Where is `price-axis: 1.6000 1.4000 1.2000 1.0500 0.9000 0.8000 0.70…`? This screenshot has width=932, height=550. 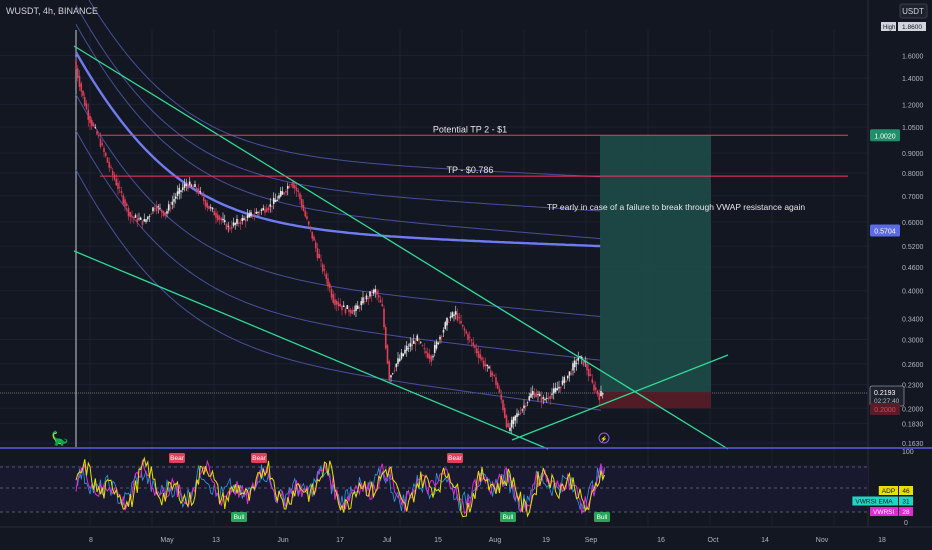 price-axis: 1.6000 1.4000 1.2000 1.0500 0.9000 0.8000 0.70… is located at coordinates (895, 263).